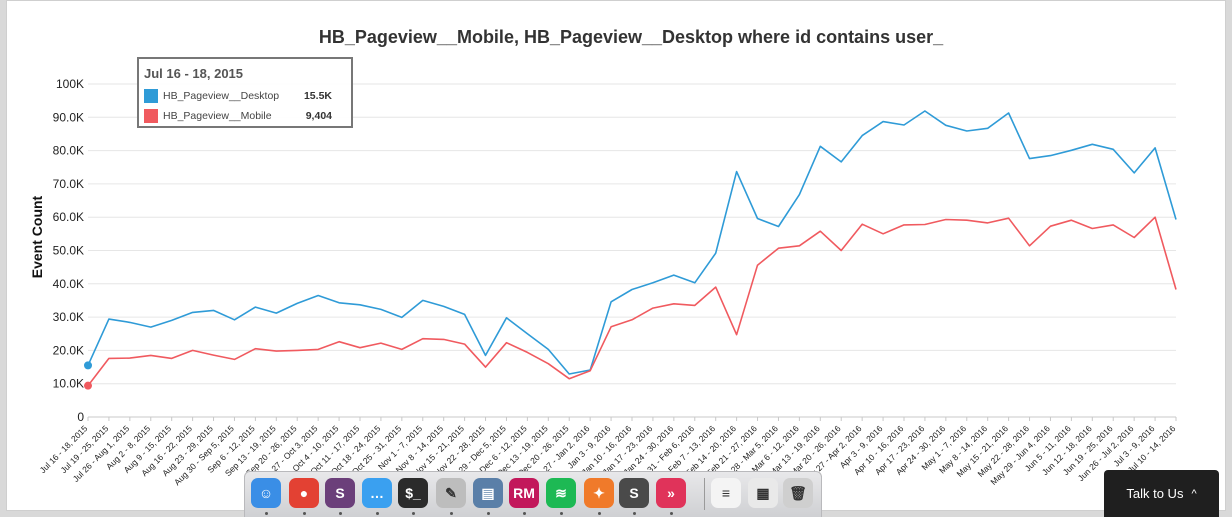 The image size is (1232, 517). I want to click on chrome-icon: ●, so click(304, 493).